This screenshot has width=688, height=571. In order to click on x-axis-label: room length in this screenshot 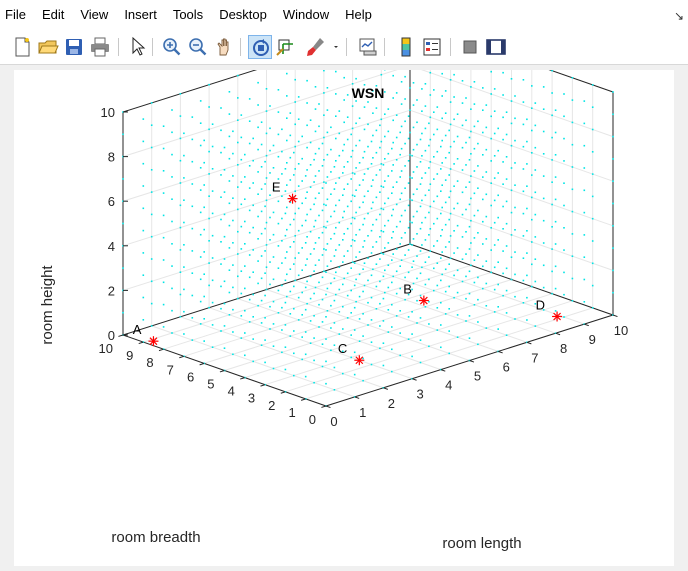, I will do `click(481, 543)`.